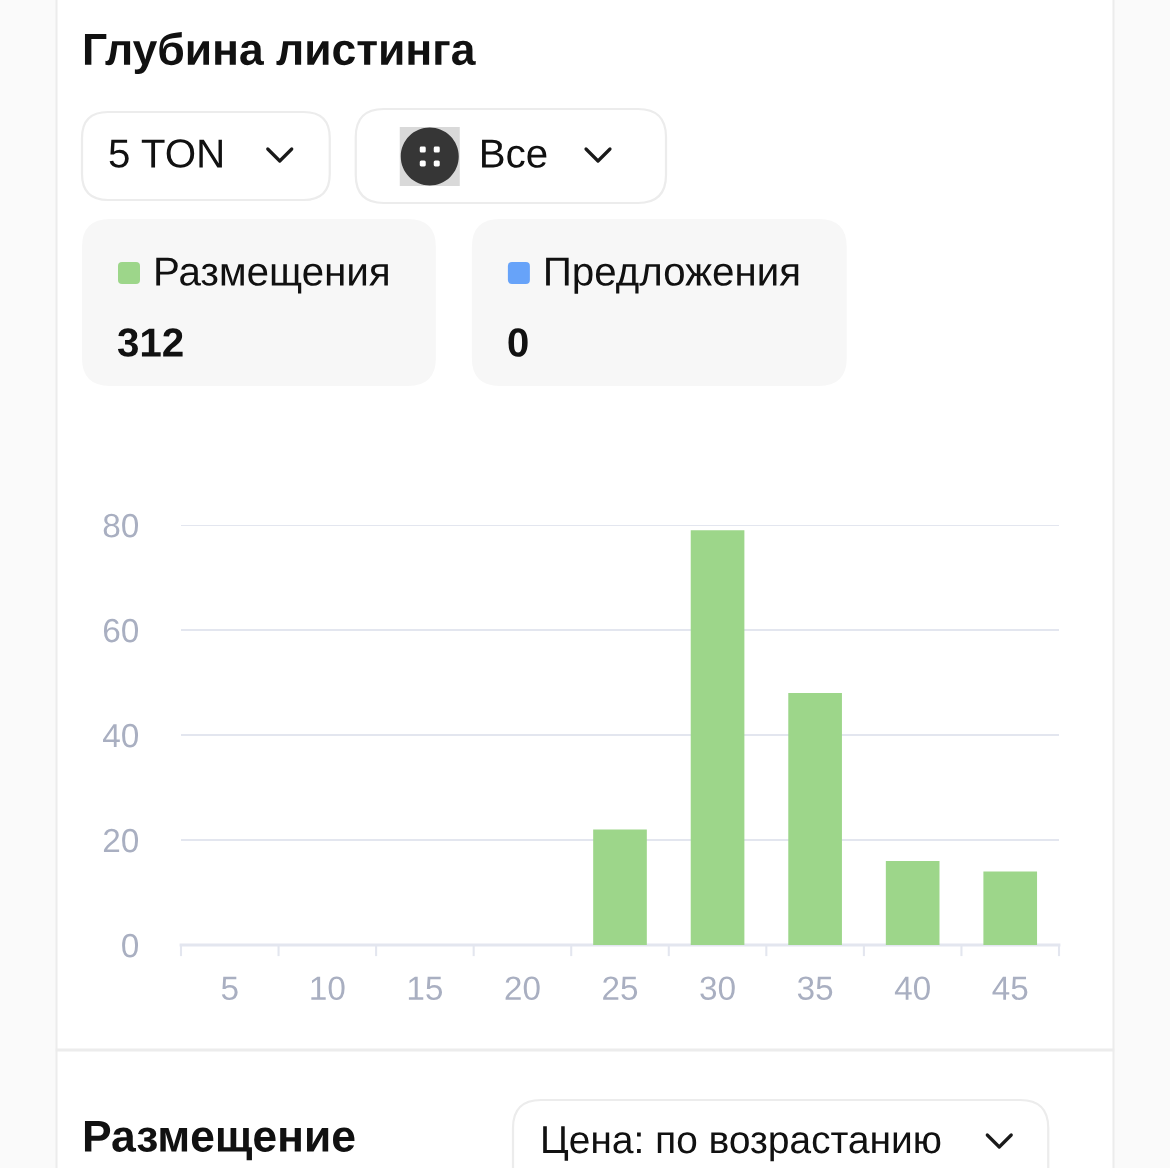 The height and width of the screenshot is (1168, 1170). What do you see at coordinates (522, 988) in the screenshot?
I see `x-tick-label: 20` at bounding box center [522, 988].